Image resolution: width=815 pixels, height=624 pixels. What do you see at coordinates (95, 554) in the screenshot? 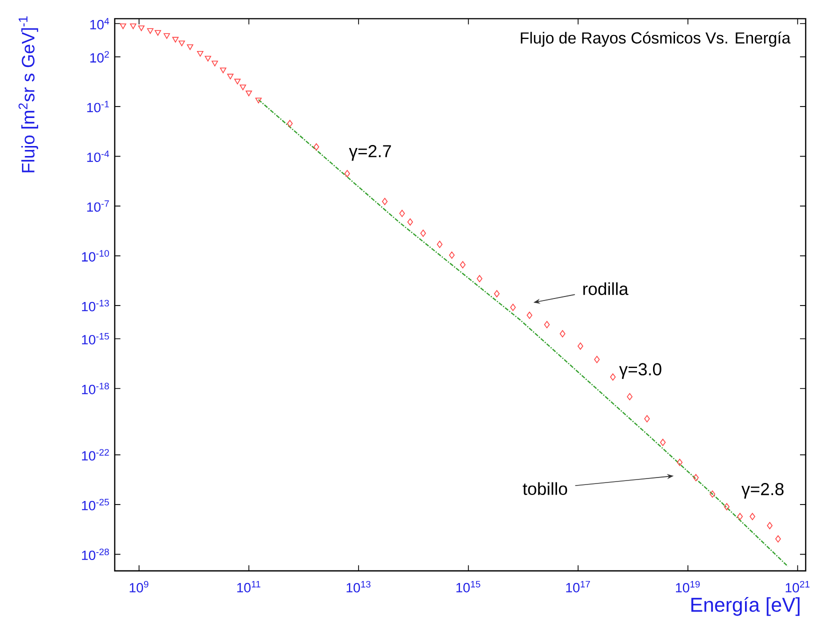
I see `y-tick-label: 10$^{-28}$` at bounding box center [95, 554].